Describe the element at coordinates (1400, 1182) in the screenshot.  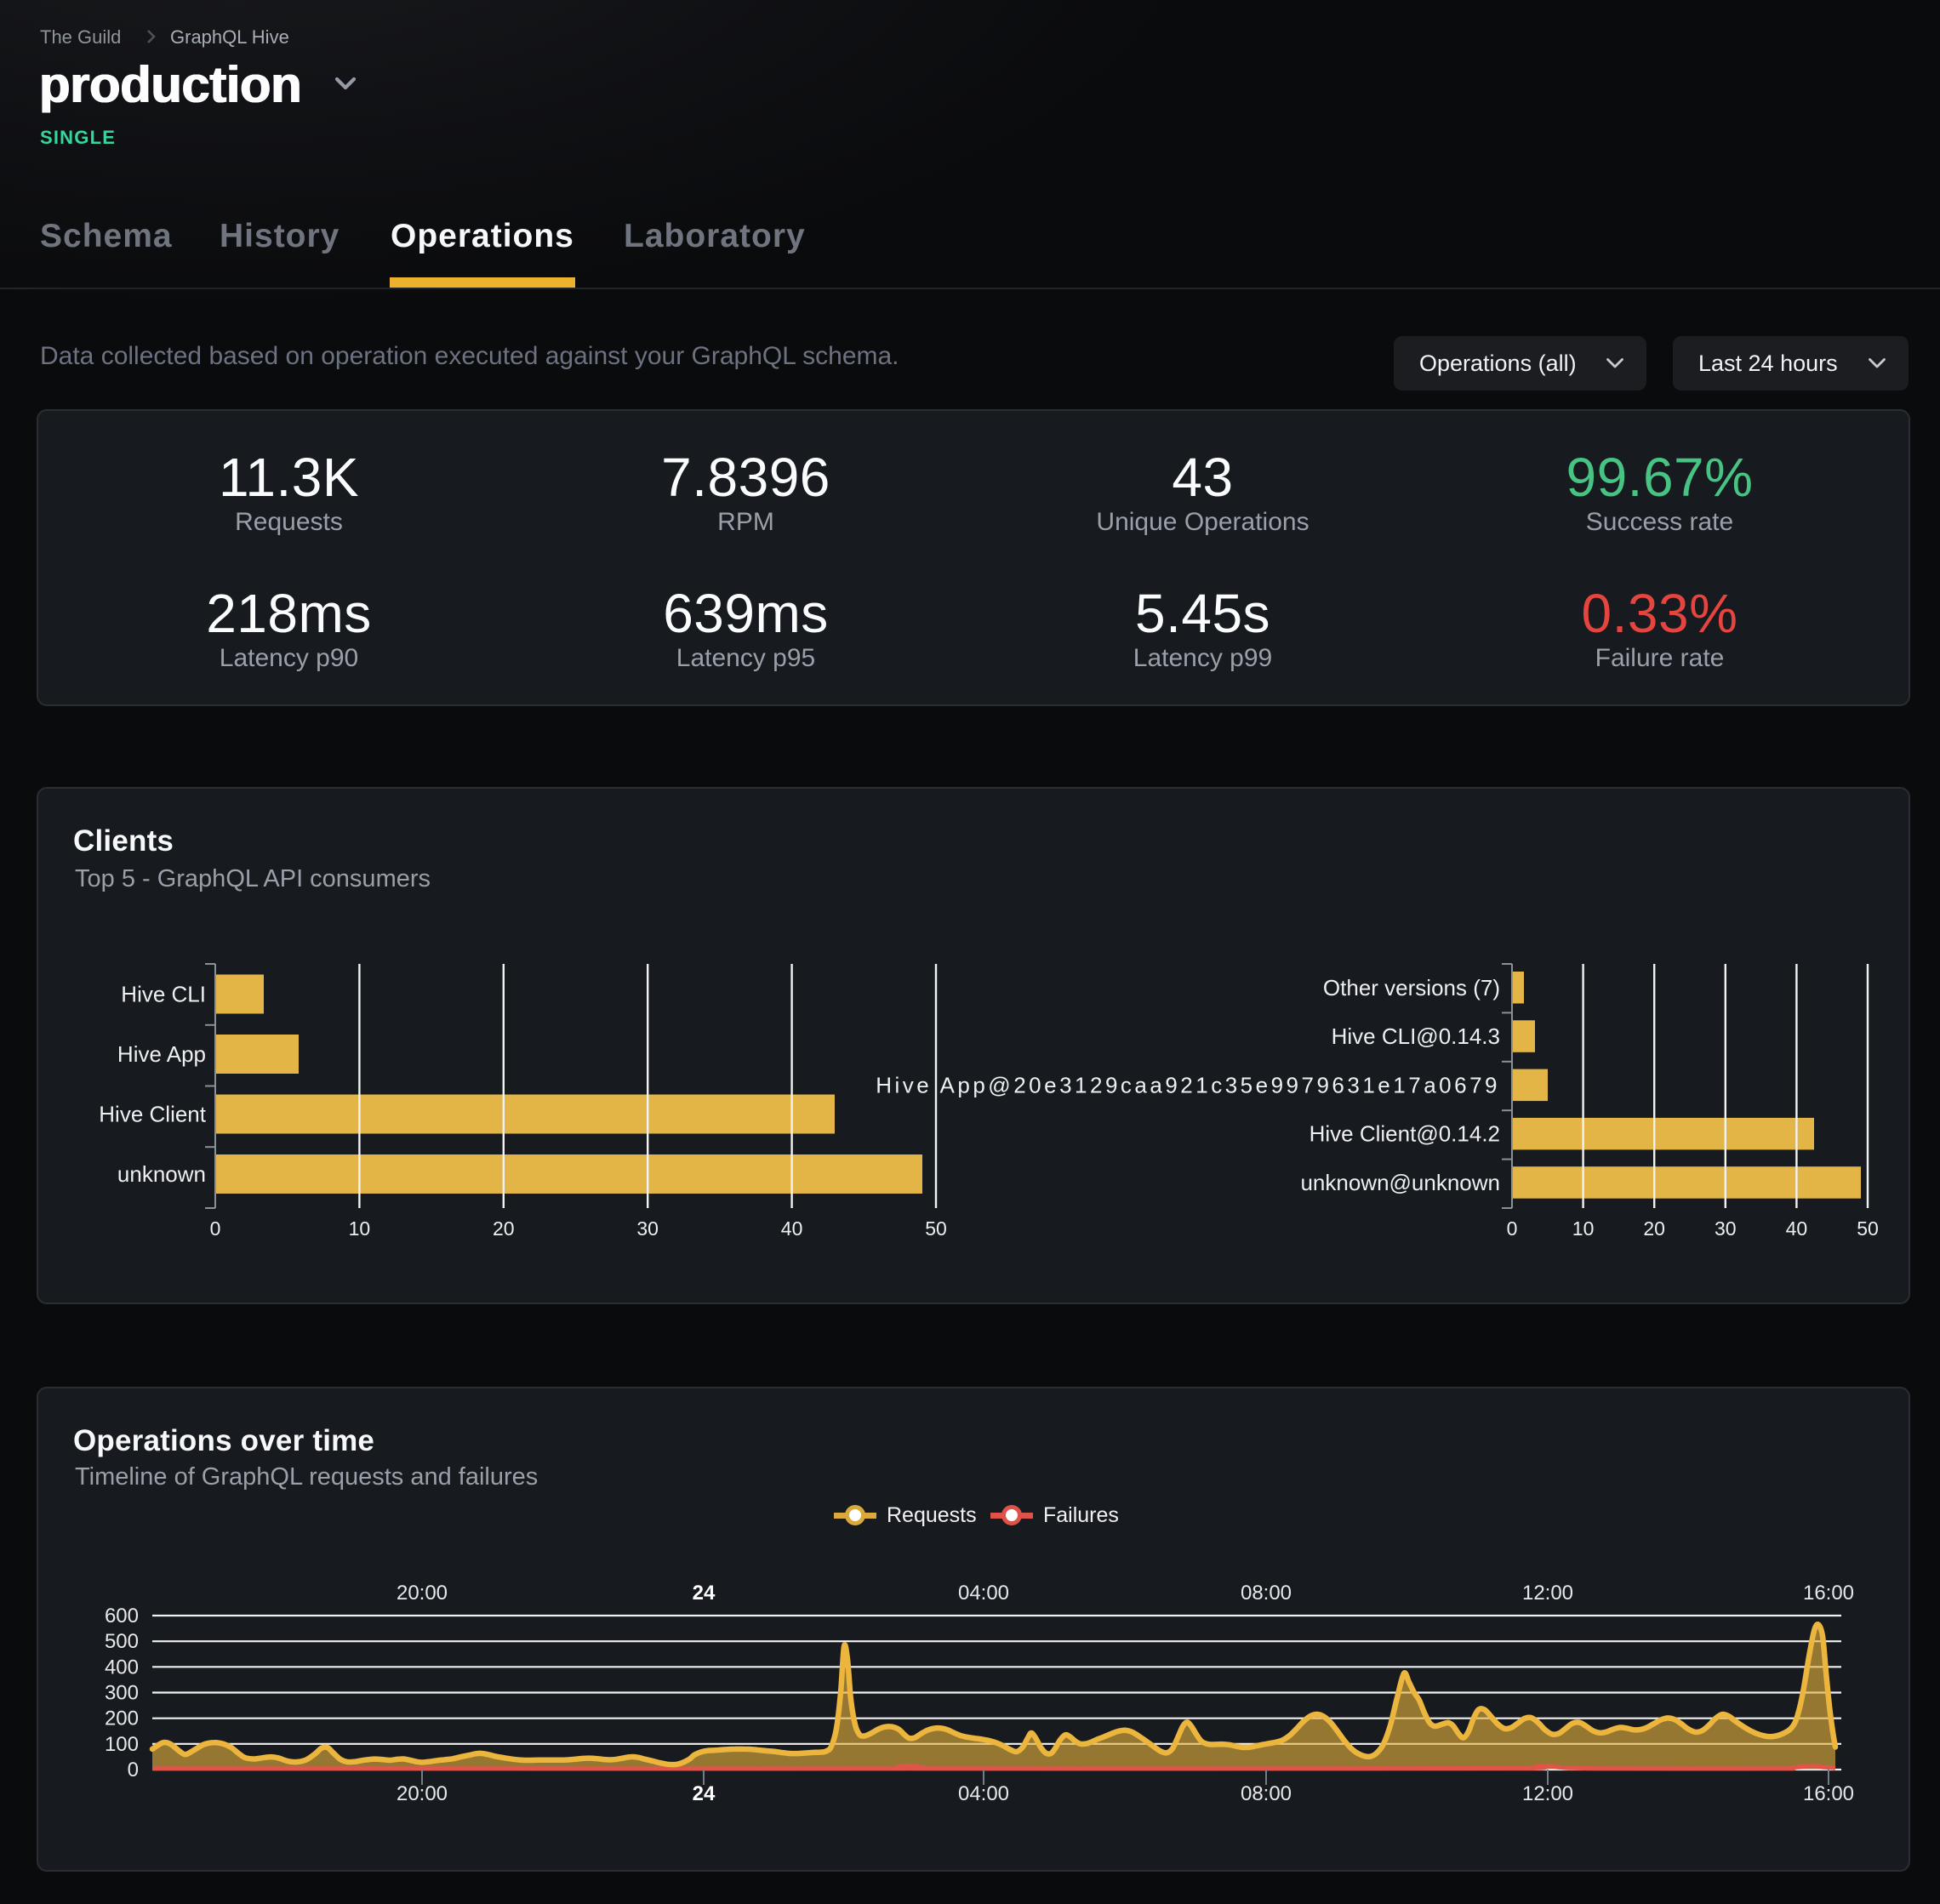
I see `svg-text: unknown@unknown` at that location.